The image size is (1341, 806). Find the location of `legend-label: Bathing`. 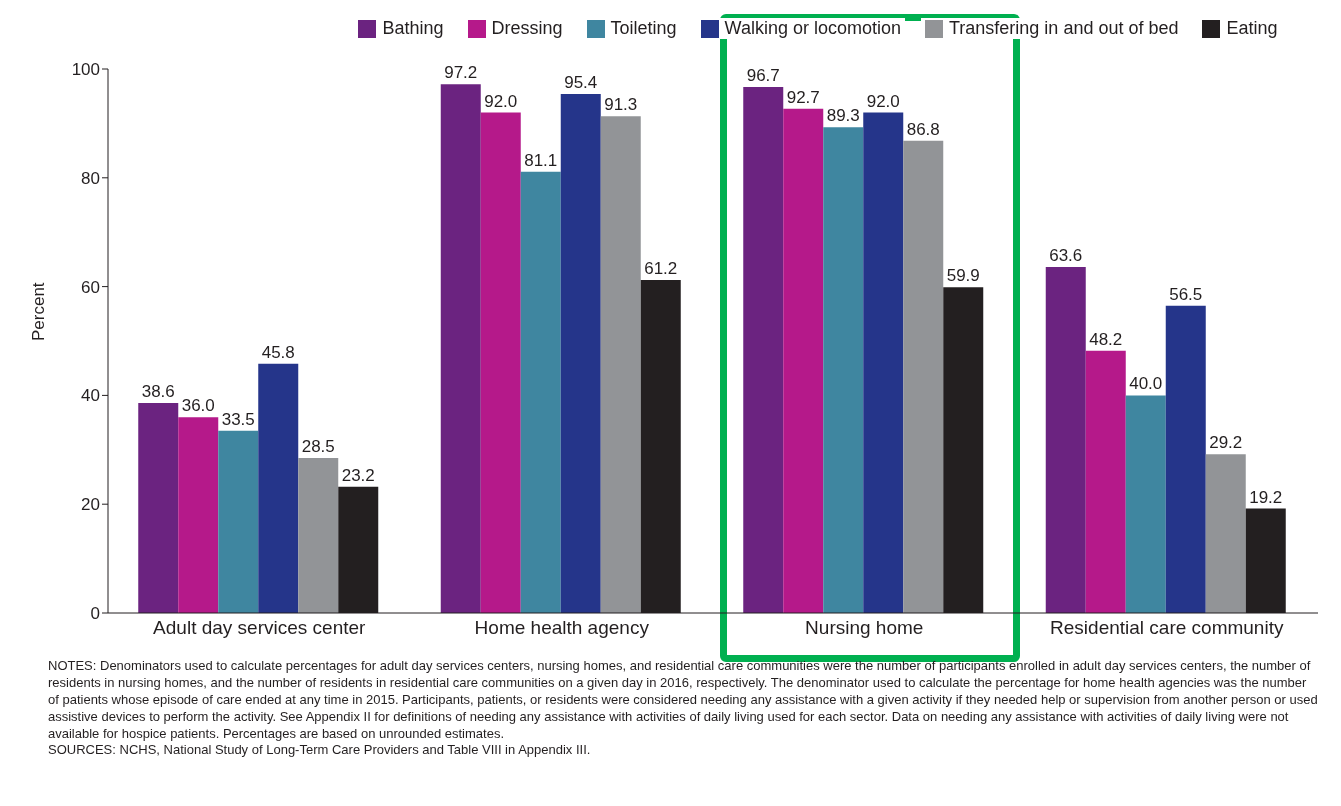

legend-label: Bathing is located at coordinates (413, 28).